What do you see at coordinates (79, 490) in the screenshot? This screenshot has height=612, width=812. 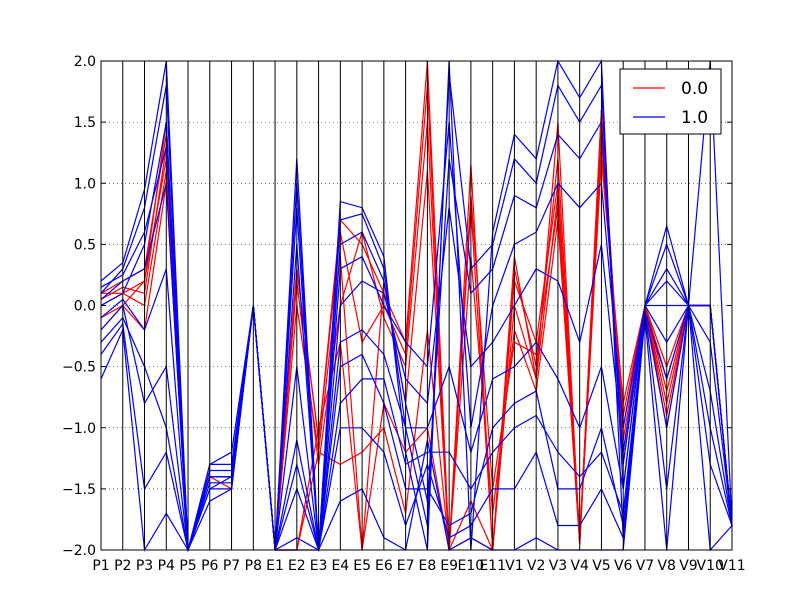 I see `y-tick-label-1: −1.5` at bounding box center [79, 490].